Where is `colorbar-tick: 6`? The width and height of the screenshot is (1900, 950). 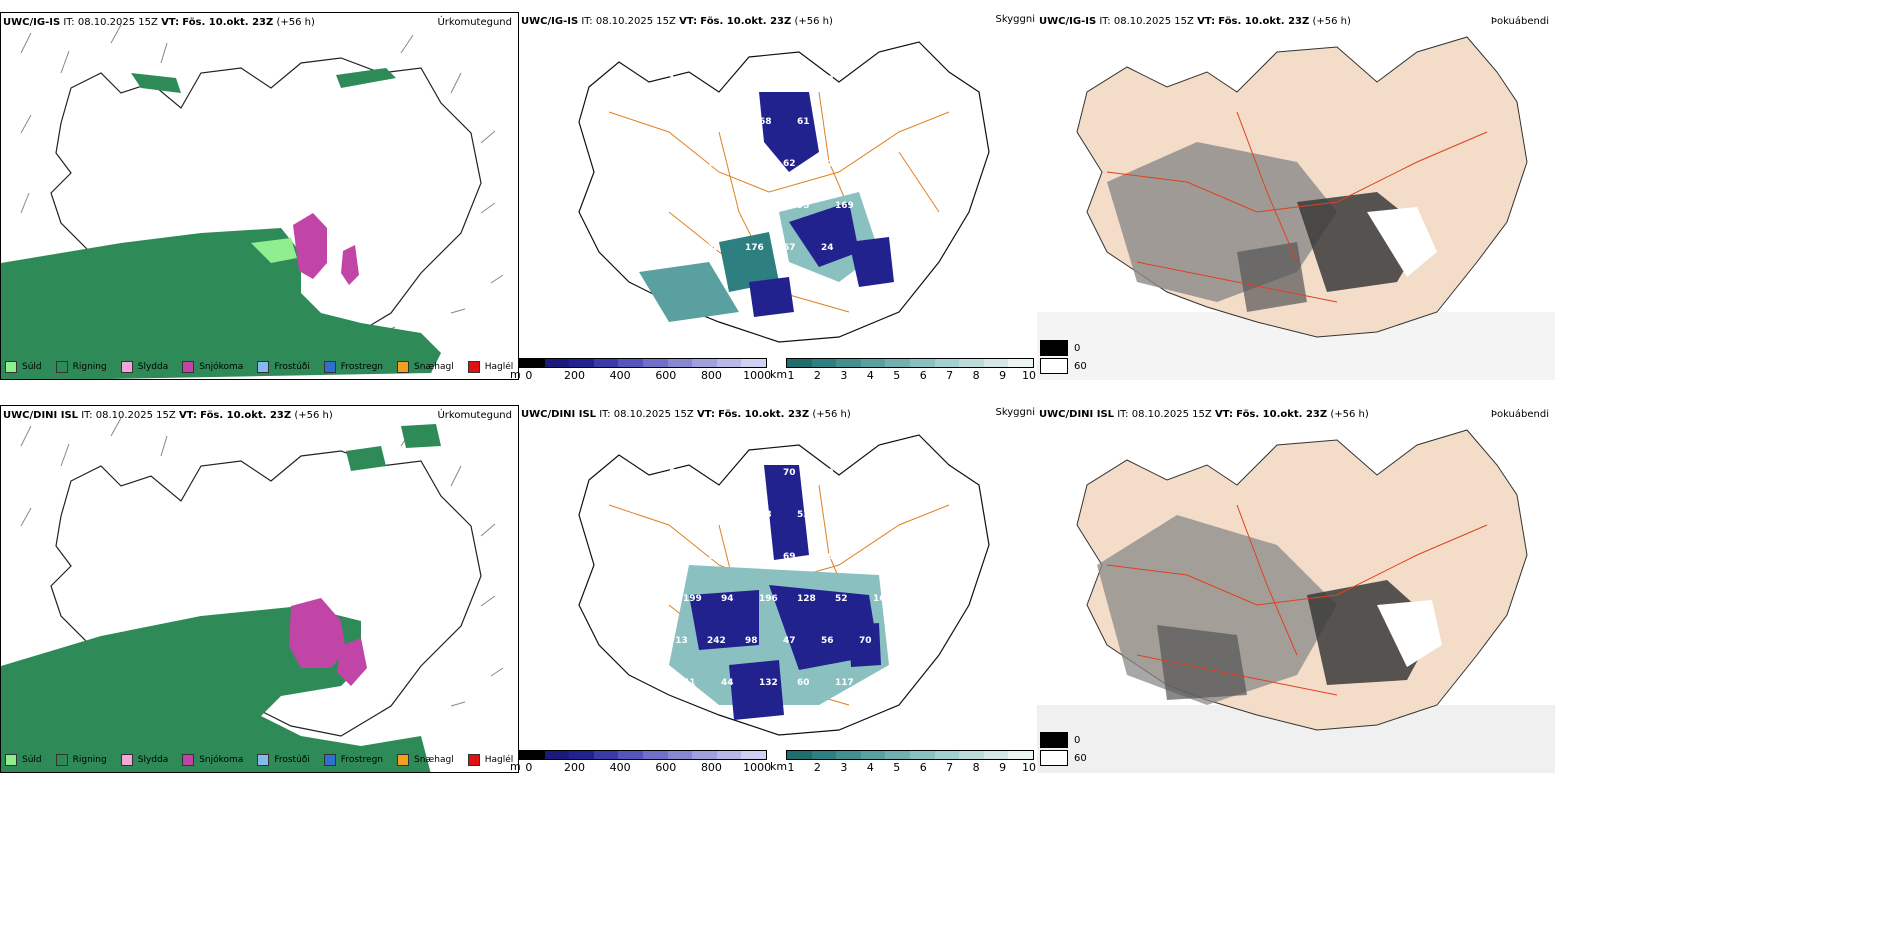 colorbar-tick: 6 is located at coordinates (923, 375).